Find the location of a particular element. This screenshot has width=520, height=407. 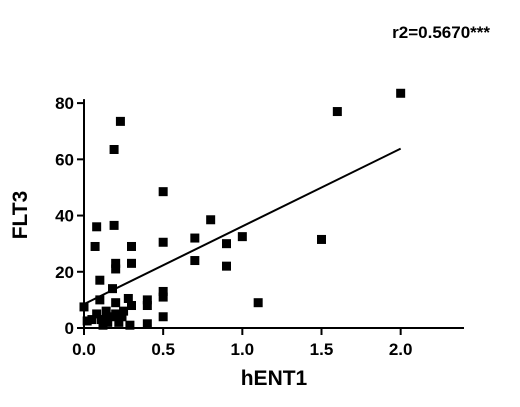

x-tick-label: 1.5 is located at coordinates (322, 349).